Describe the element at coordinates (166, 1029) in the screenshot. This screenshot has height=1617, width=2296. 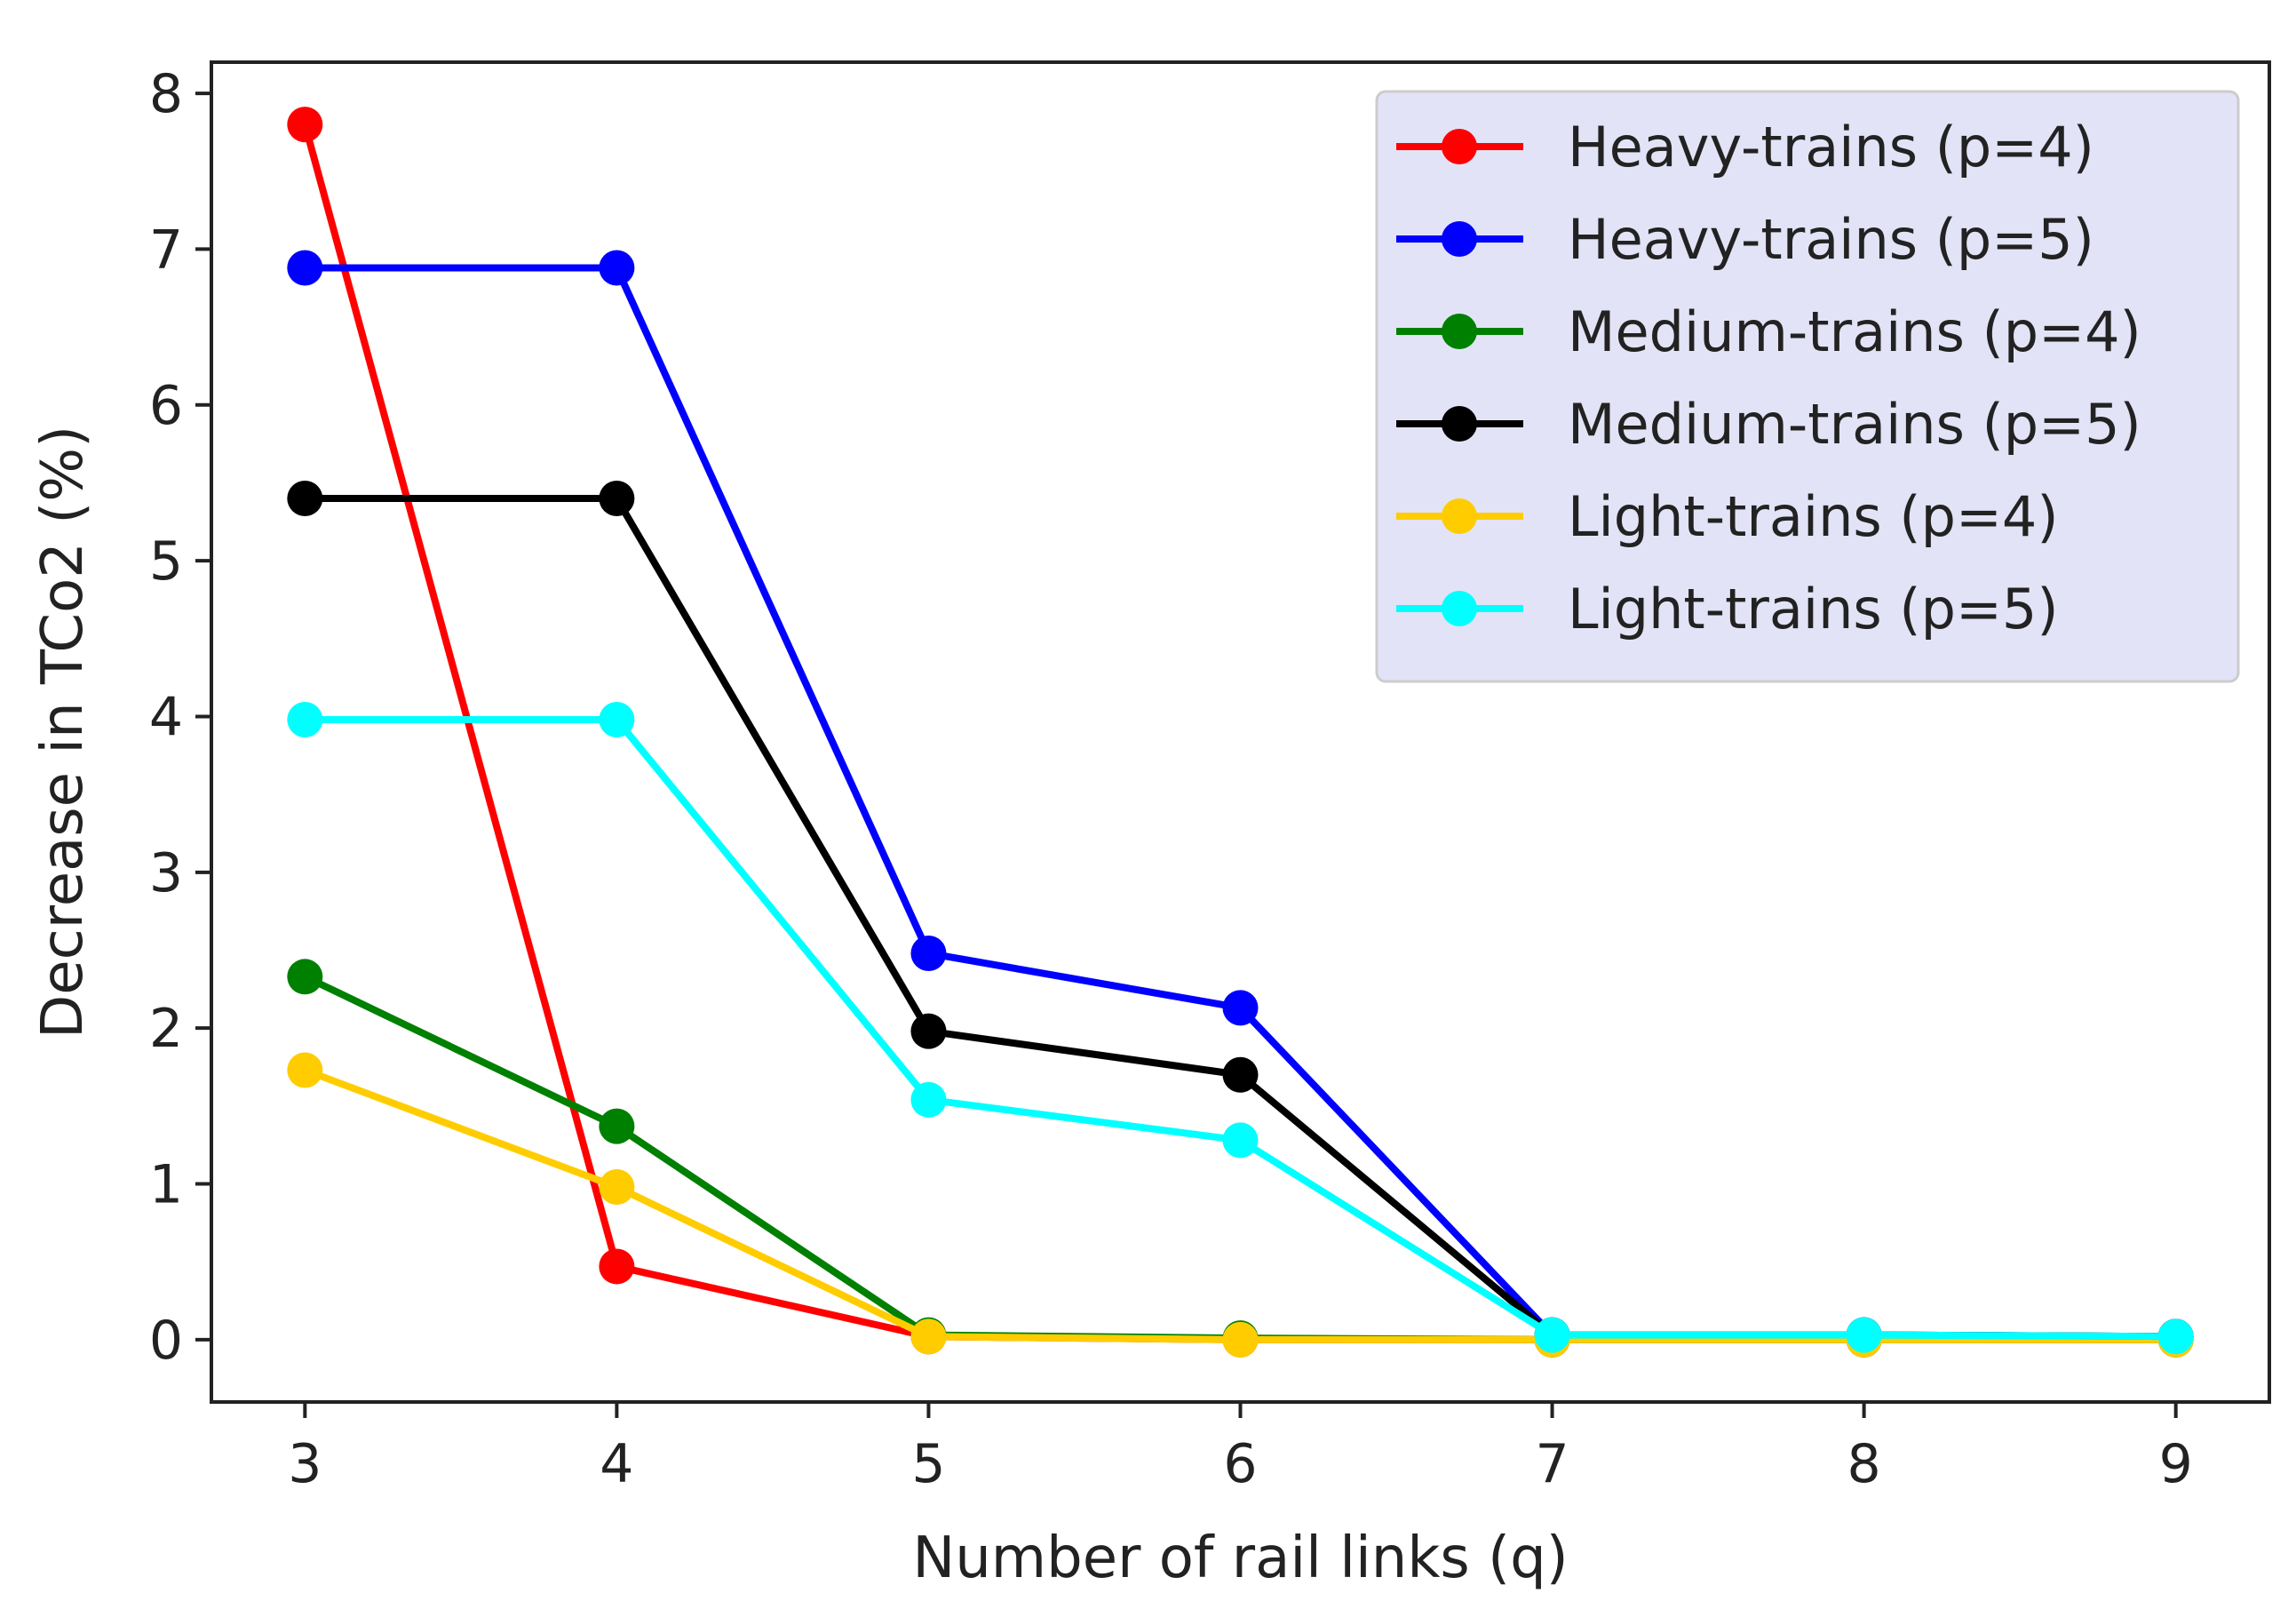
I see `y-tick-label: 2` at that location.